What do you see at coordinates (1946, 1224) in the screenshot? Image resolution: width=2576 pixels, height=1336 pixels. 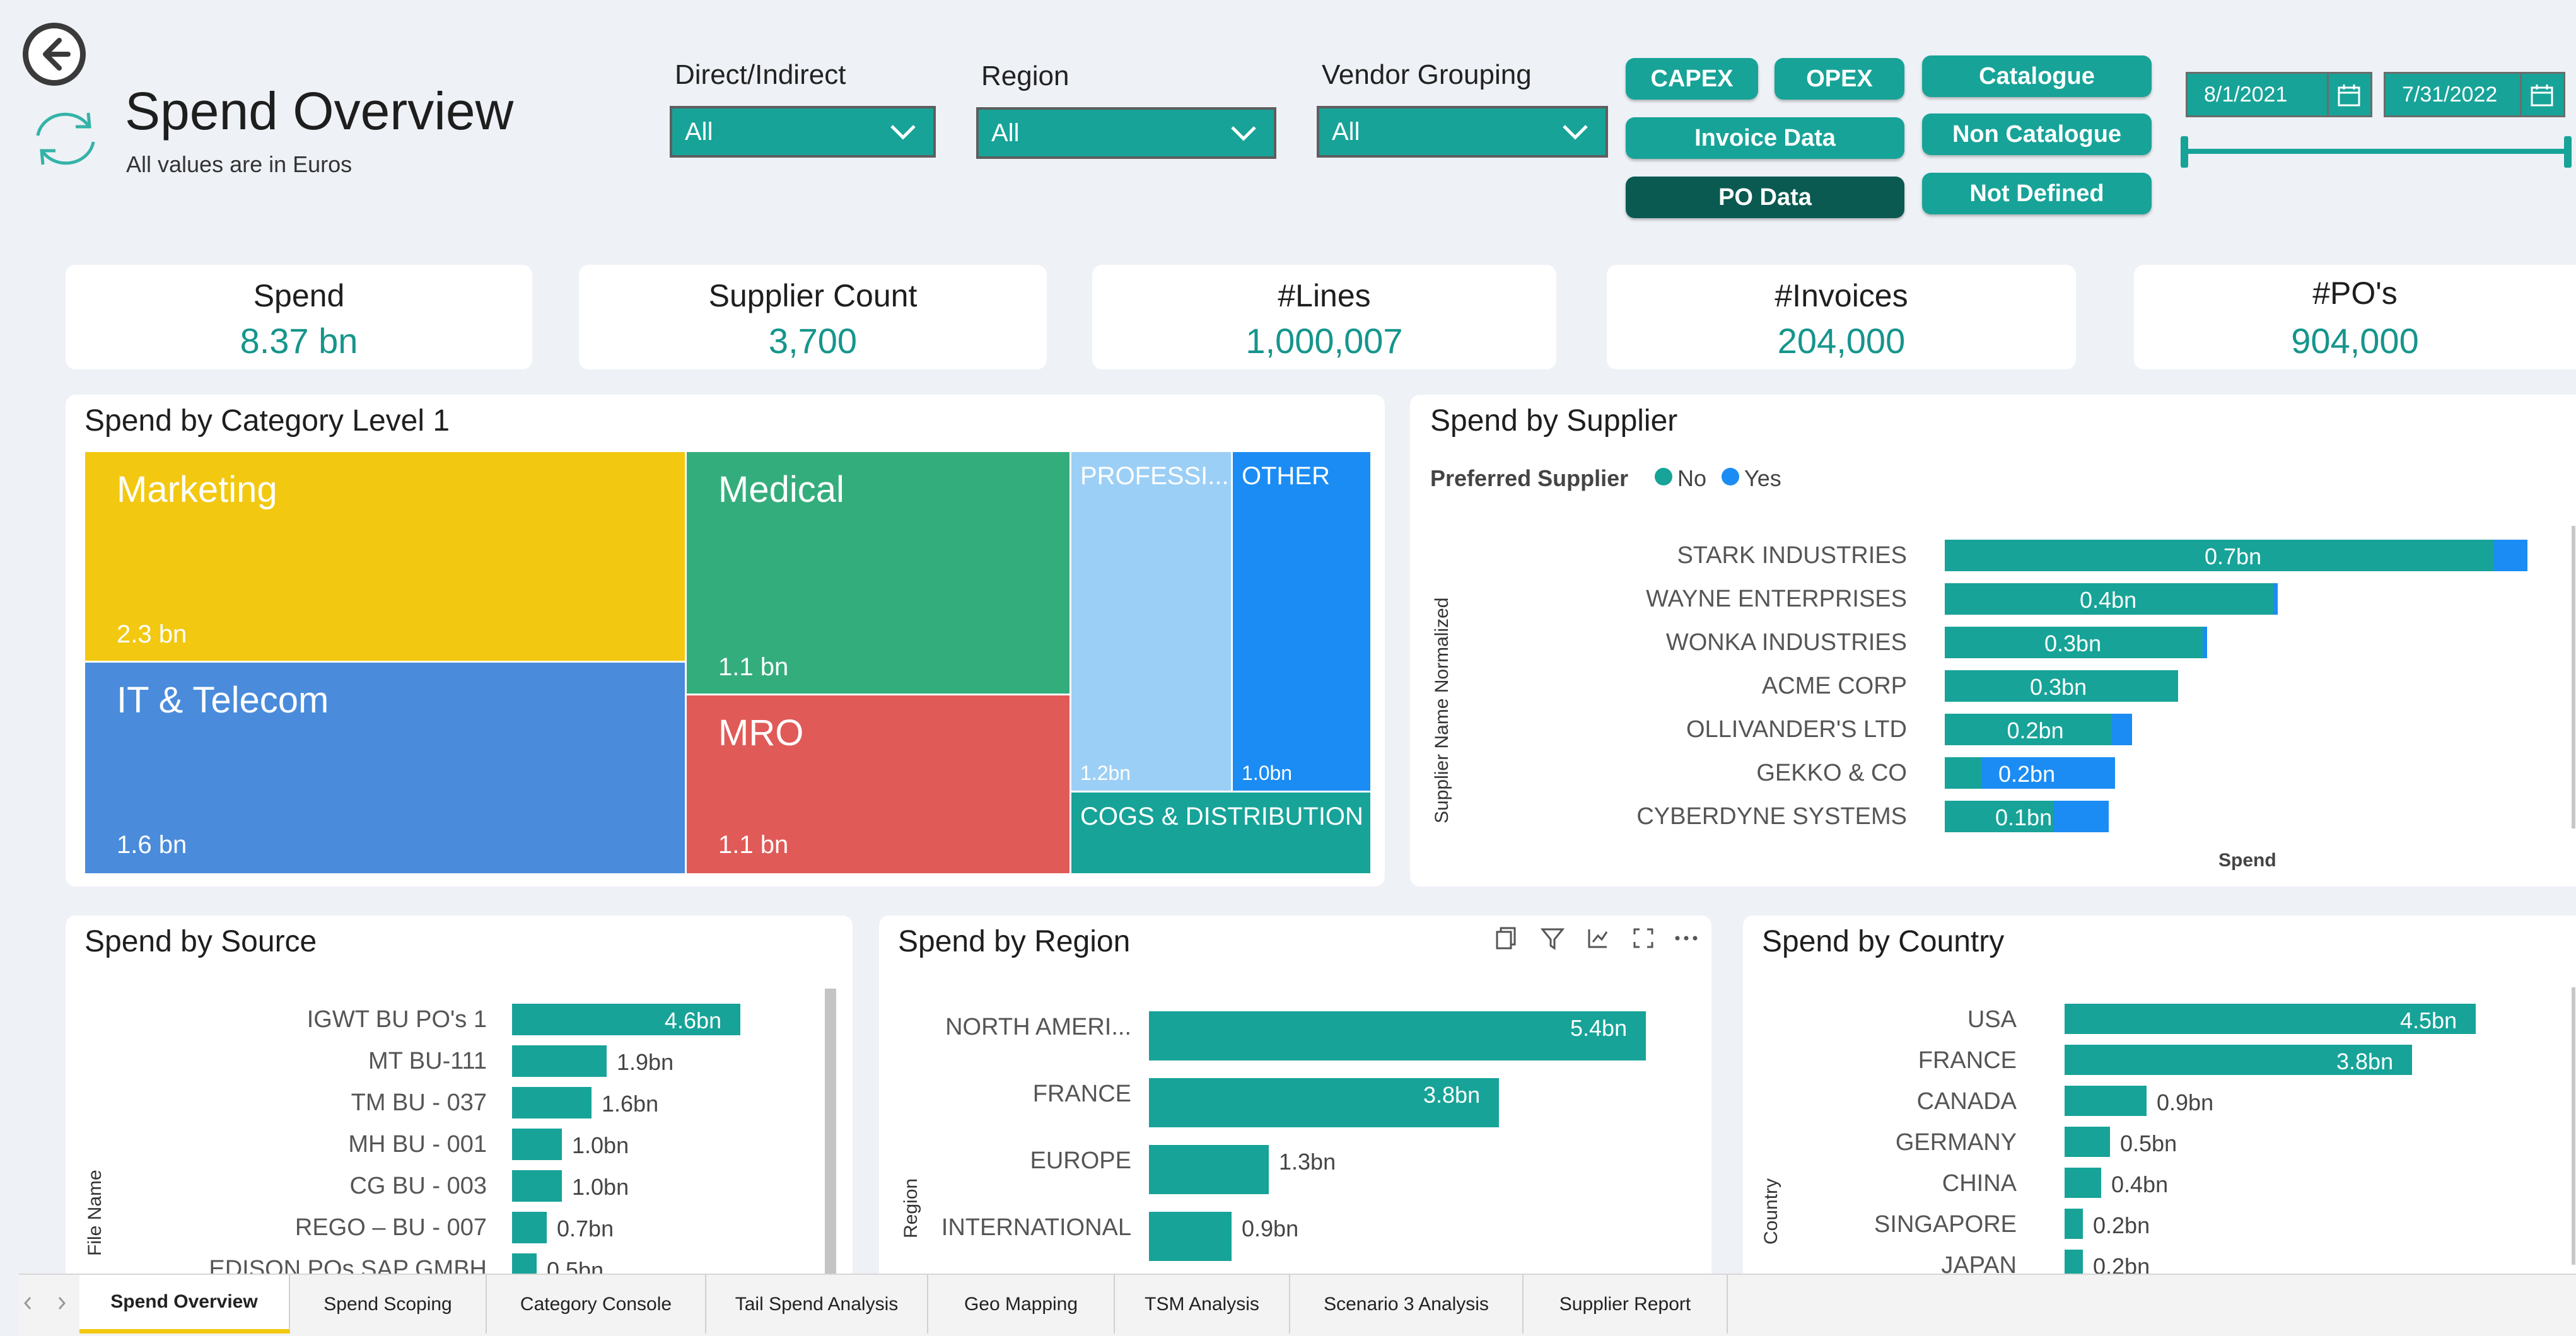 I see `bar-category-label: SINGAPORE` at bounding box center [1946, 1224].